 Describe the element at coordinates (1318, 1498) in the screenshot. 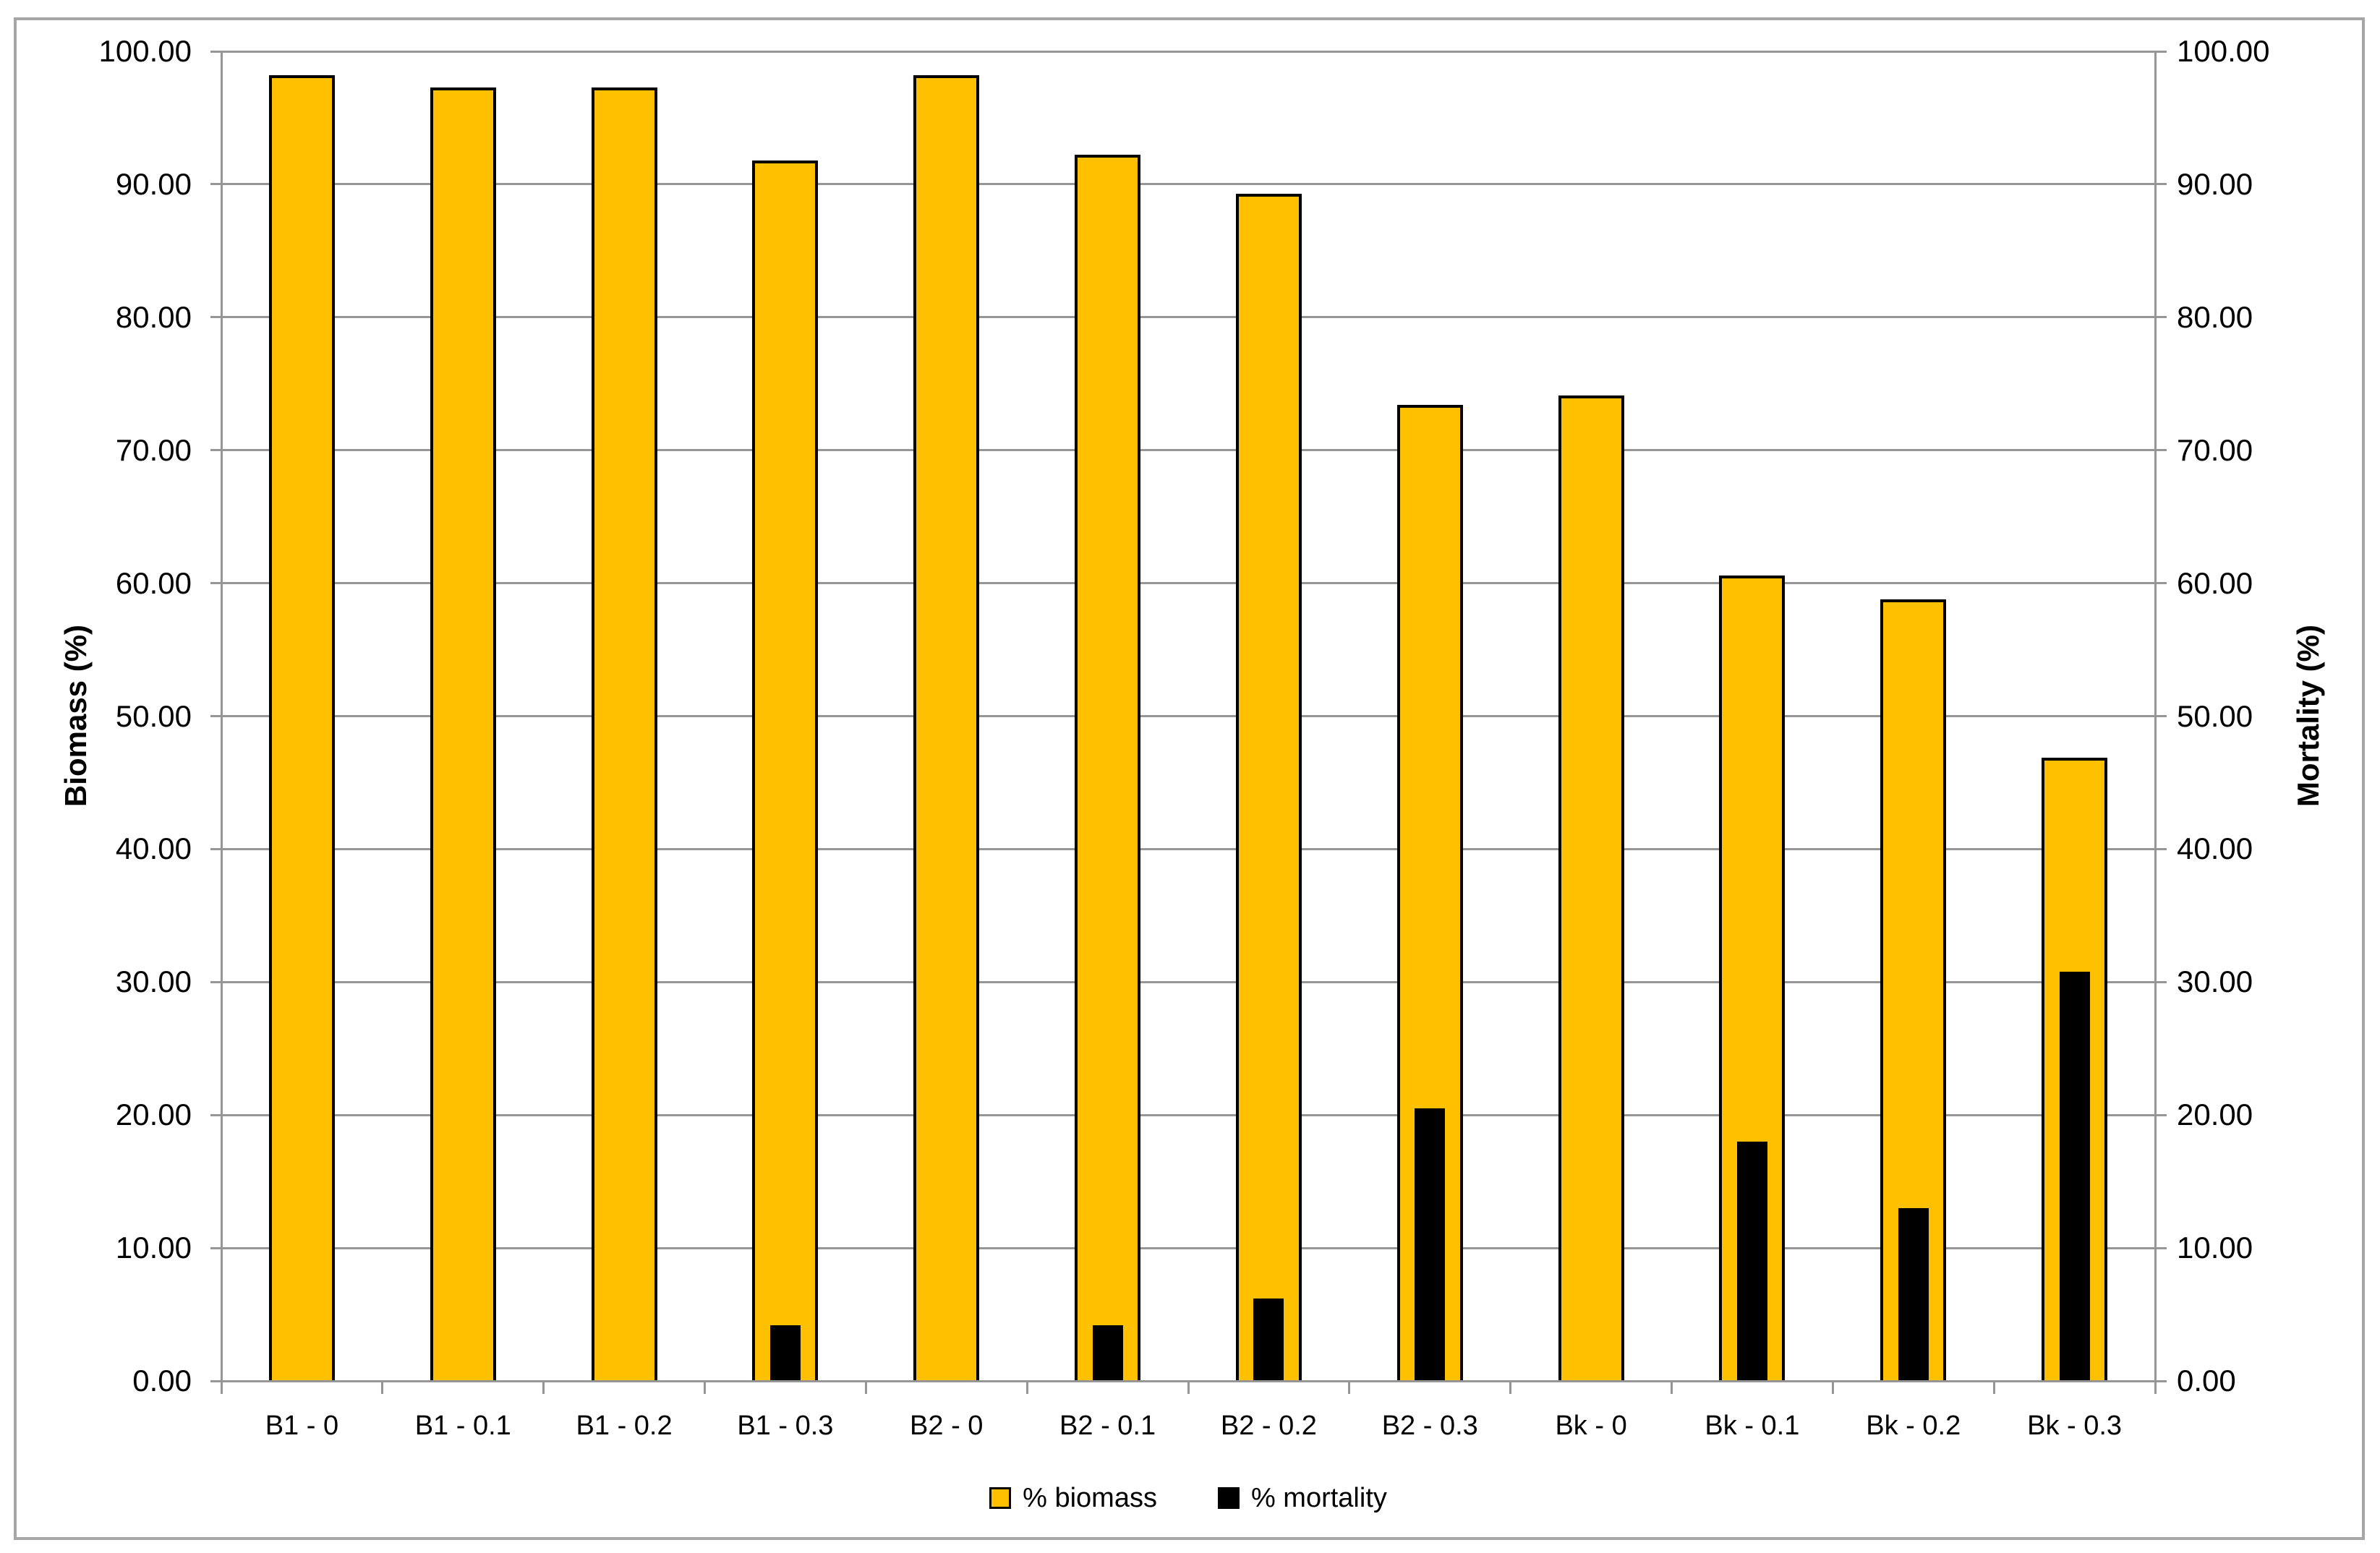

I see `legend-label-mortality: % mortality` at that location.